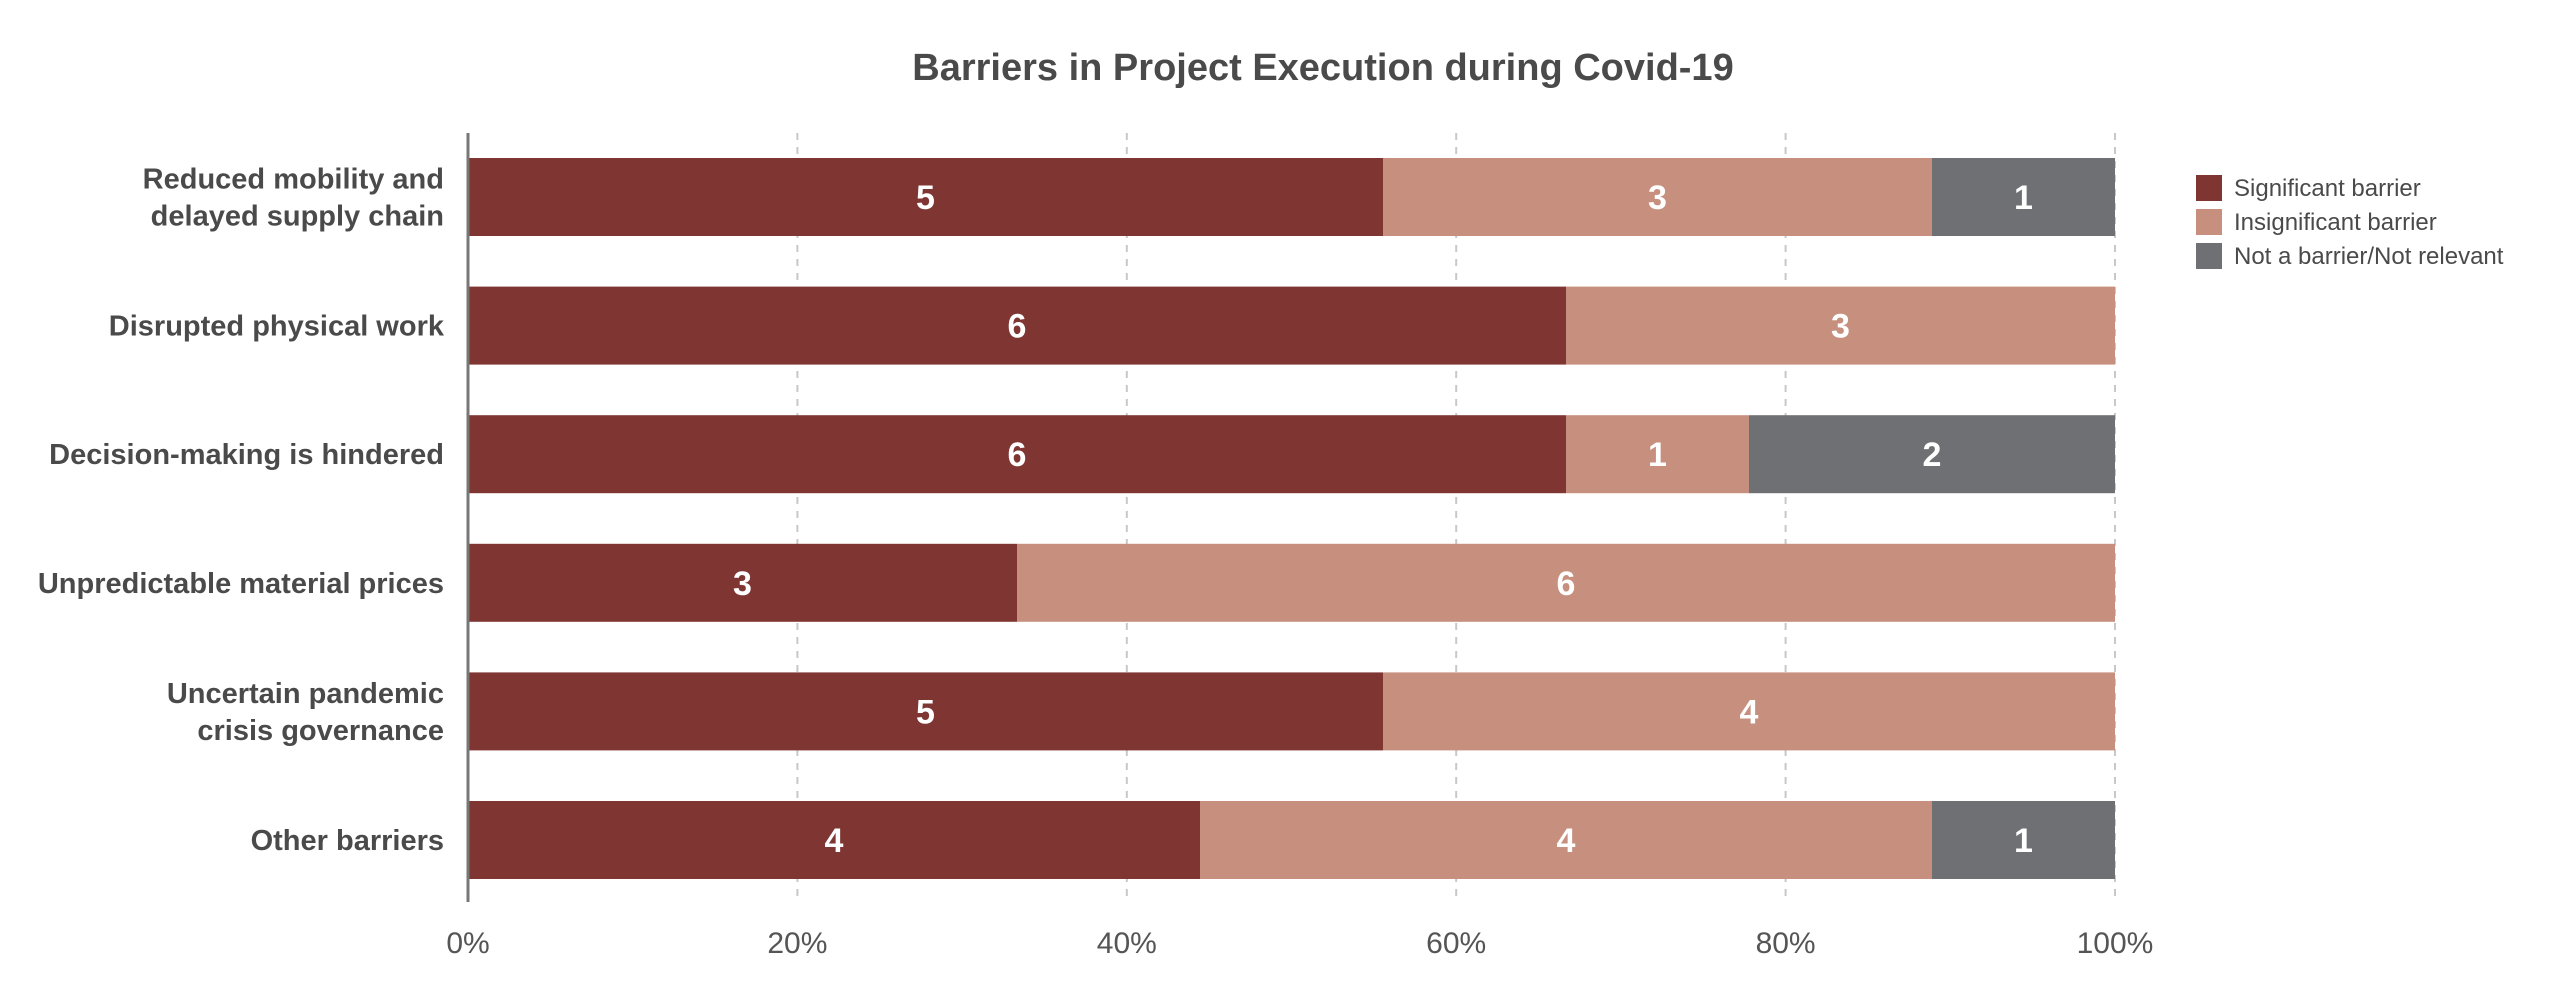  What do you see at coordinates (347, 841) in the screenshot?
I see `category-label: Other barriers` at bounding box center [347, 841].